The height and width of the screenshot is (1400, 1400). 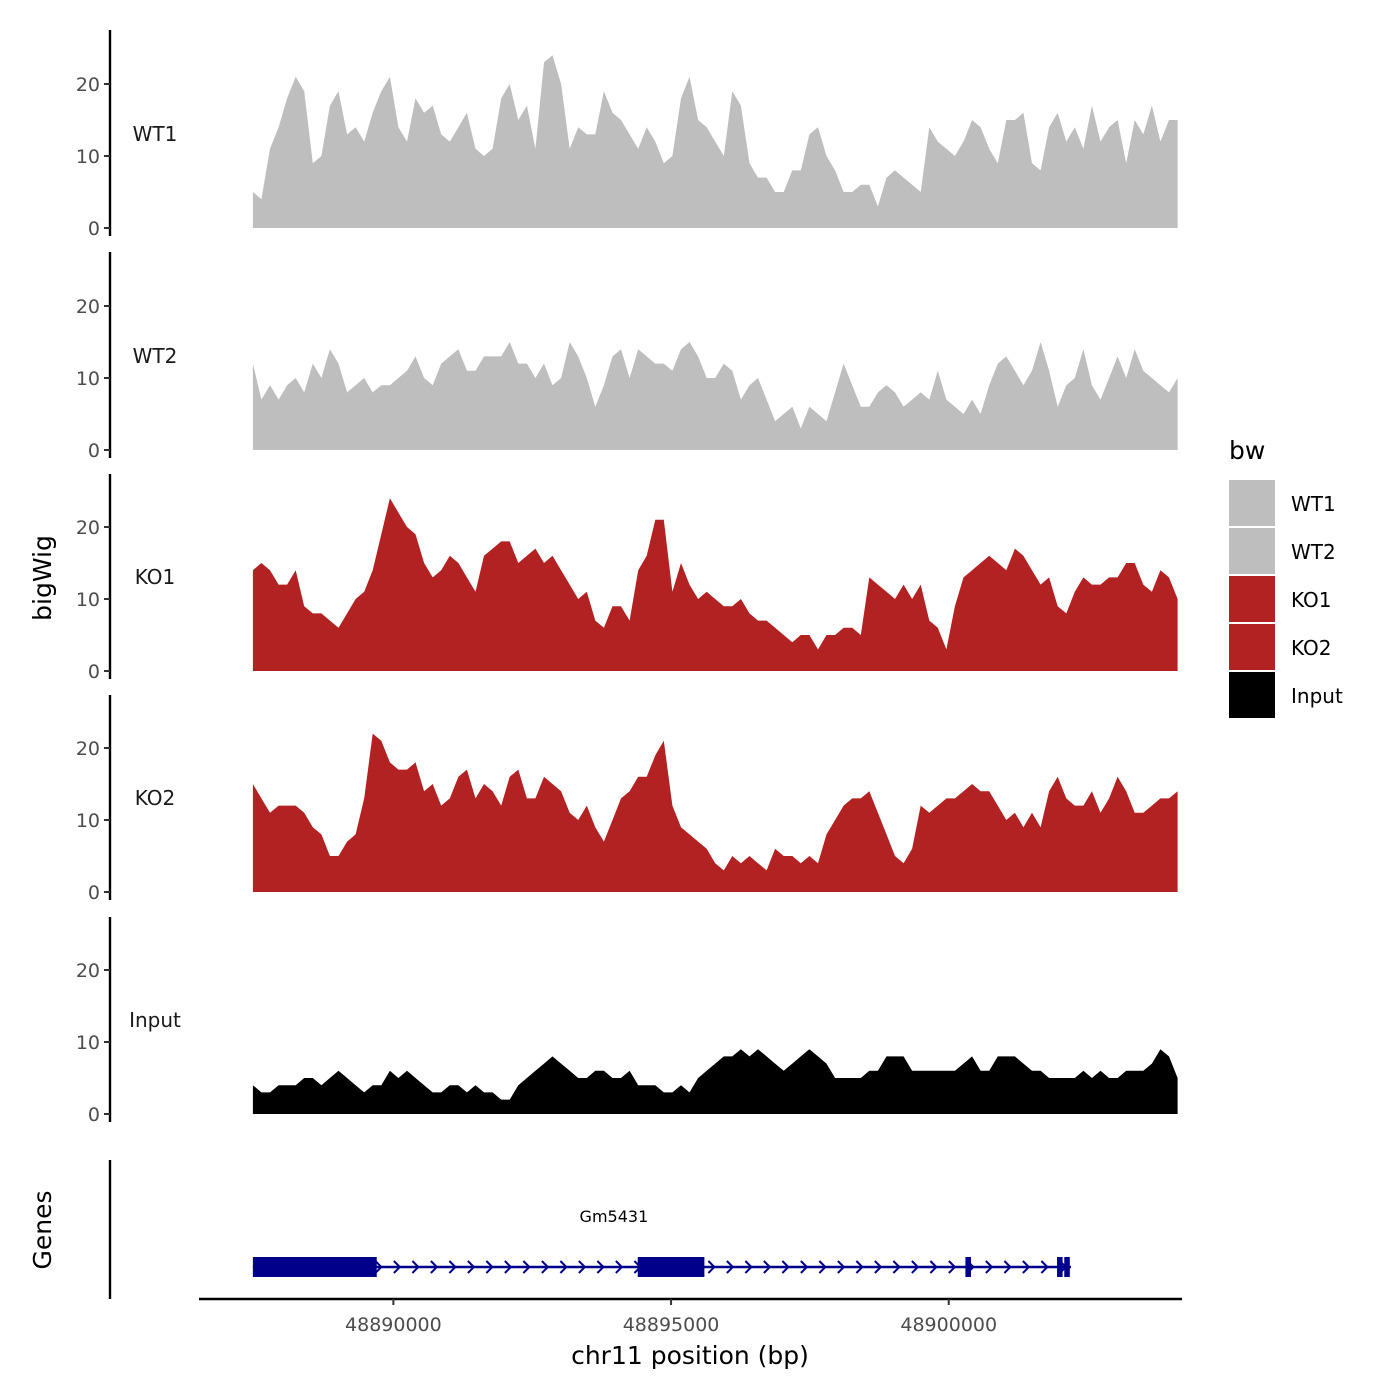 I want to click on track-label: KO1, so click(x=155, y=577).